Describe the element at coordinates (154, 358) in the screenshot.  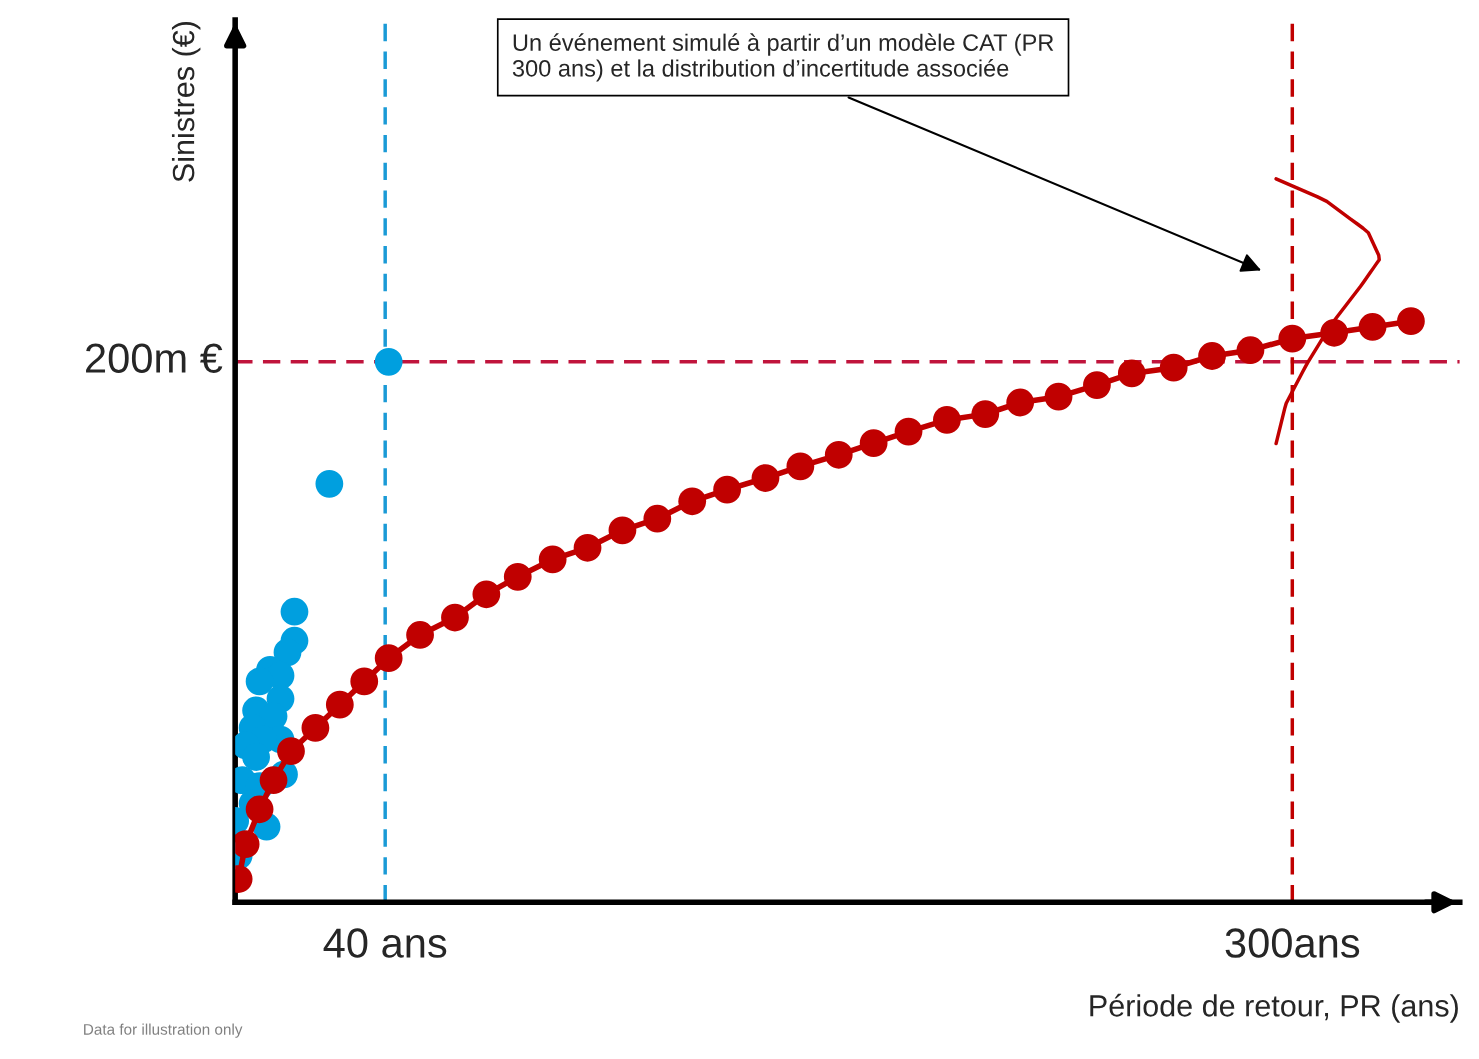
I see `ref-line-label: 200m €` at that location.